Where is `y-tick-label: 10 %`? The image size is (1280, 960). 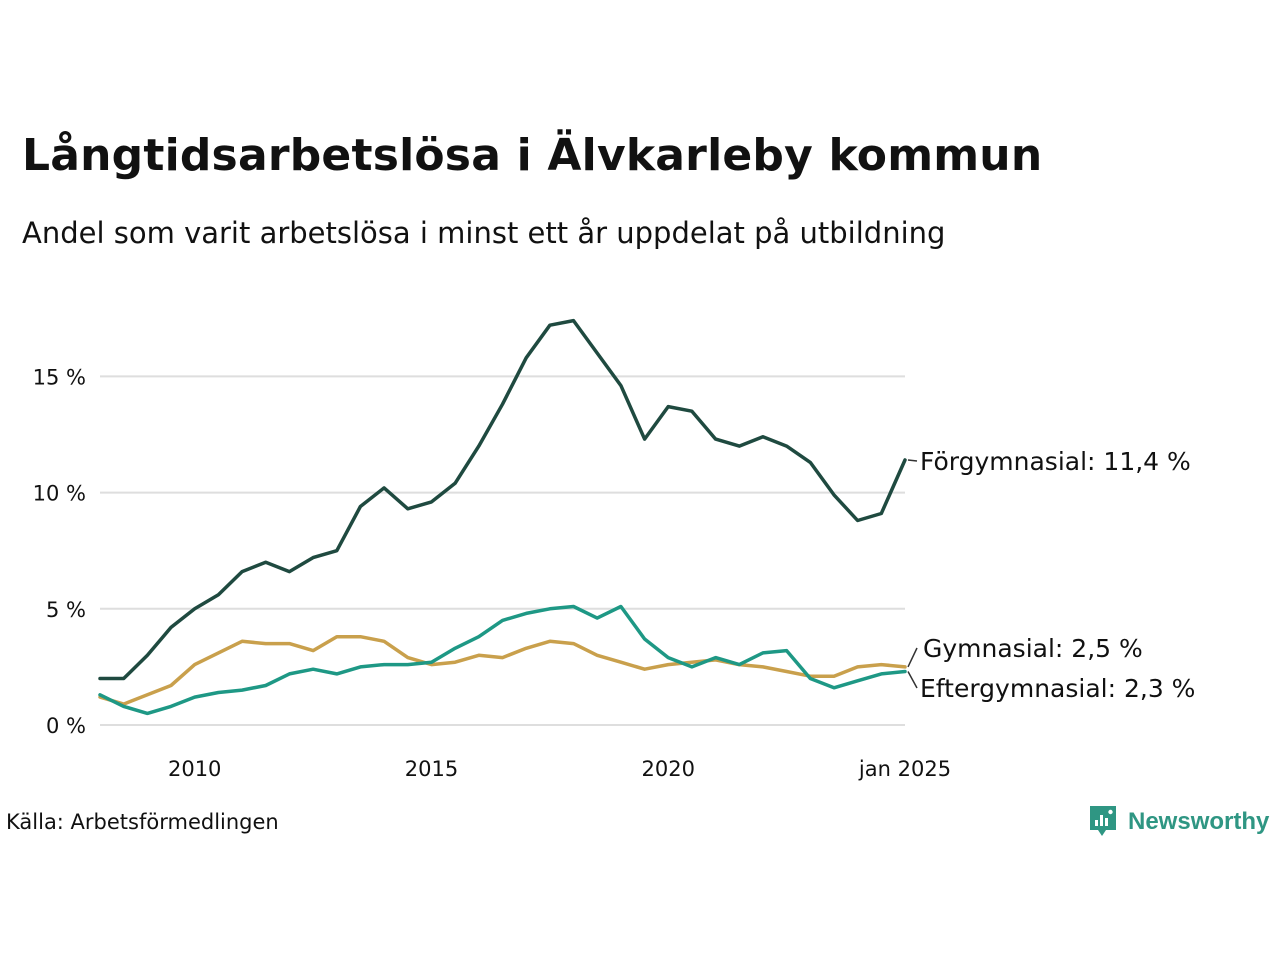 y-tick-label: 10 % is located at coordinates (59, 494).